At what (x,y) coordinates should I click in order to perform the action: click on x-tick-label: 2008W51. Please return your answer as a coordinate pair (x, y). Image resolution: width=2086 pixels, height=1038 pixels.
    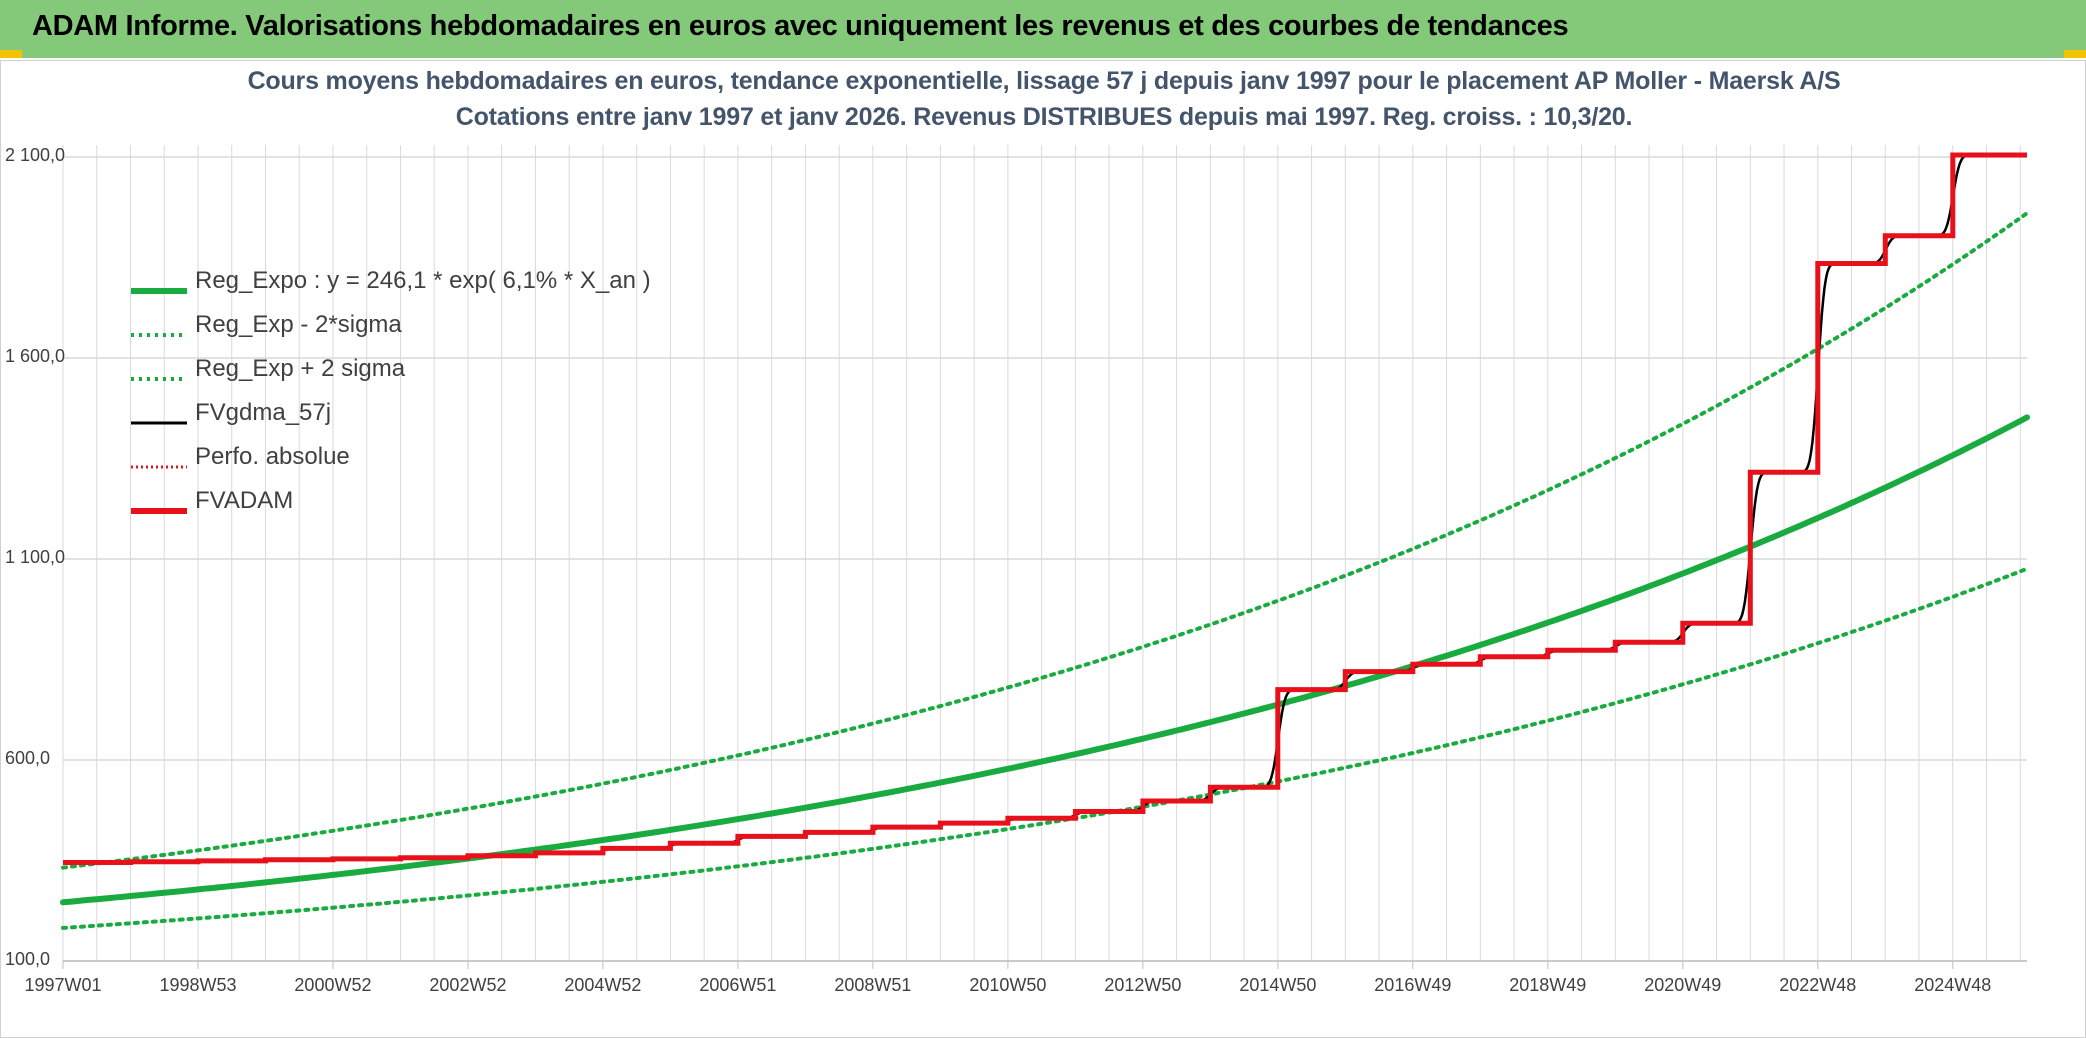
    Looking at the image, I should click on (873, 985).